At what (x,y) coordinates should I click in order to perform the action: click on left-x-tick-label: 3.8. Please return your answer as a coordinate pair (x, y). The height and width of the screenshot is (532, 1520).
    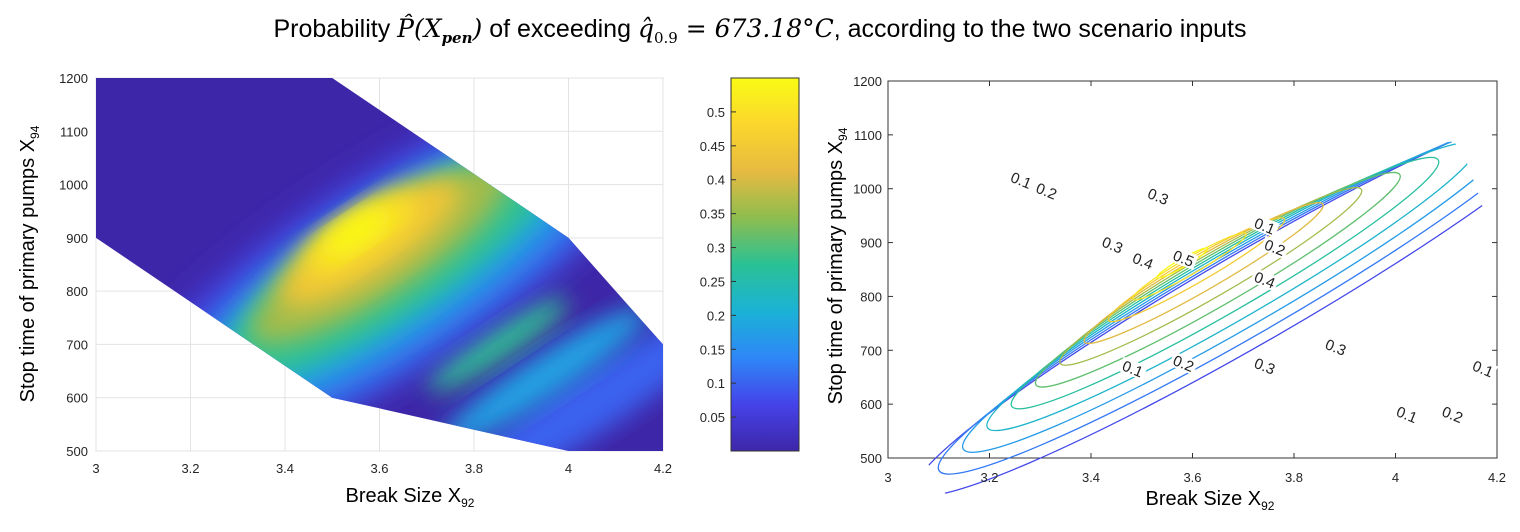
    Looking at the image, I should click on (474, 468).